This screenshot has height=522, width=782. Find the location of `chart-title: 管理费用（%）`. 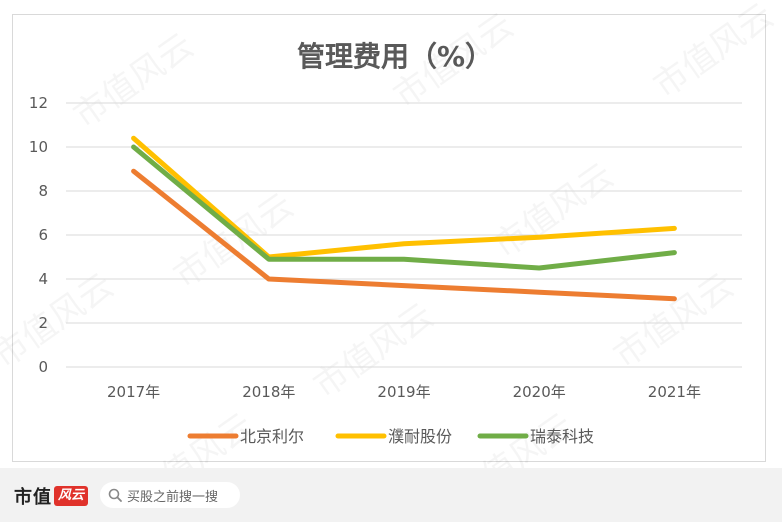

chart-title: 管理费用（%） is located at coordinates (395, 56).